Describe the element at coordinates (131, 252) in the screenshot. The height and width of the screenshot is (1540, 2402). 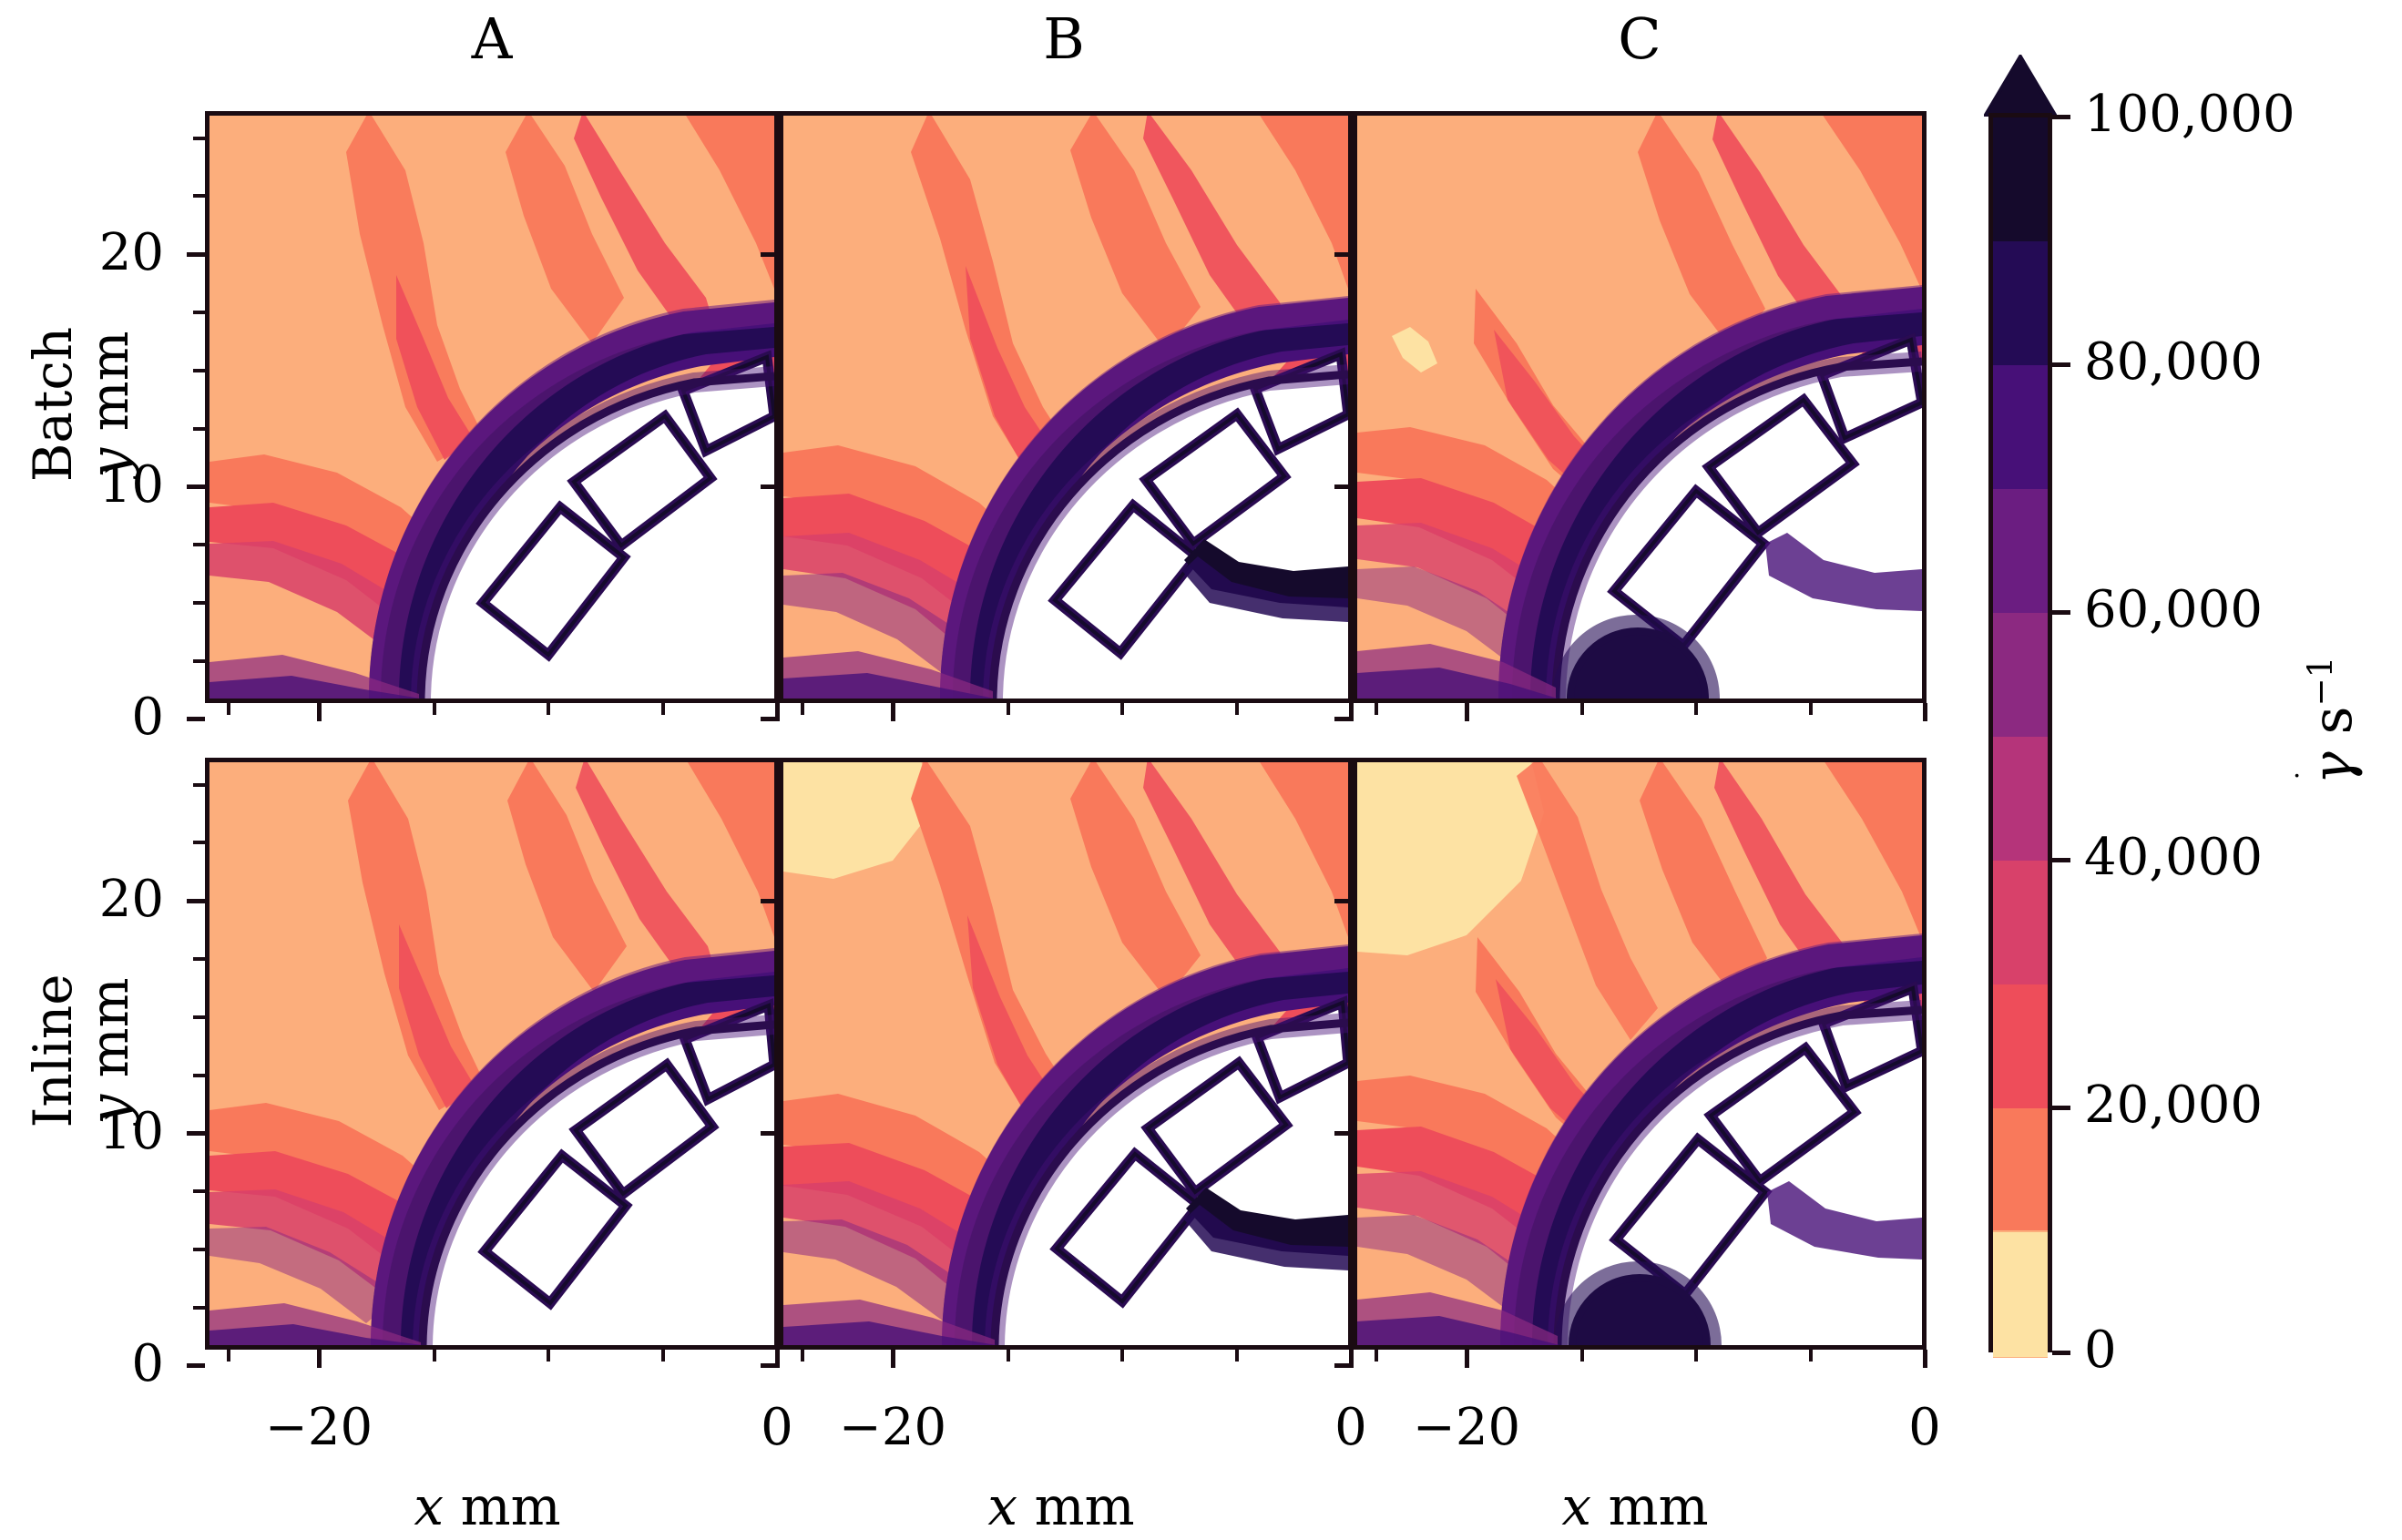
I see `ytick-label-batch-20: 20` at that location.